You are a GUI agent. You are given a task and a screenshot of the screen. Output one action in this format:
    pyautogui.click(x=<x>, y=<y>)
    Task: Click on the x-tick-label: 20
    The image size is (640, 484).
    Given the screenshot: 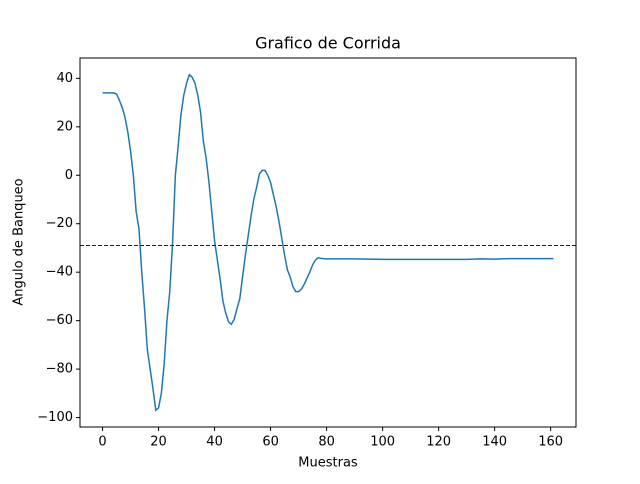 What is the action you would take?
    pyautogui.click(x=158, y=442)
    